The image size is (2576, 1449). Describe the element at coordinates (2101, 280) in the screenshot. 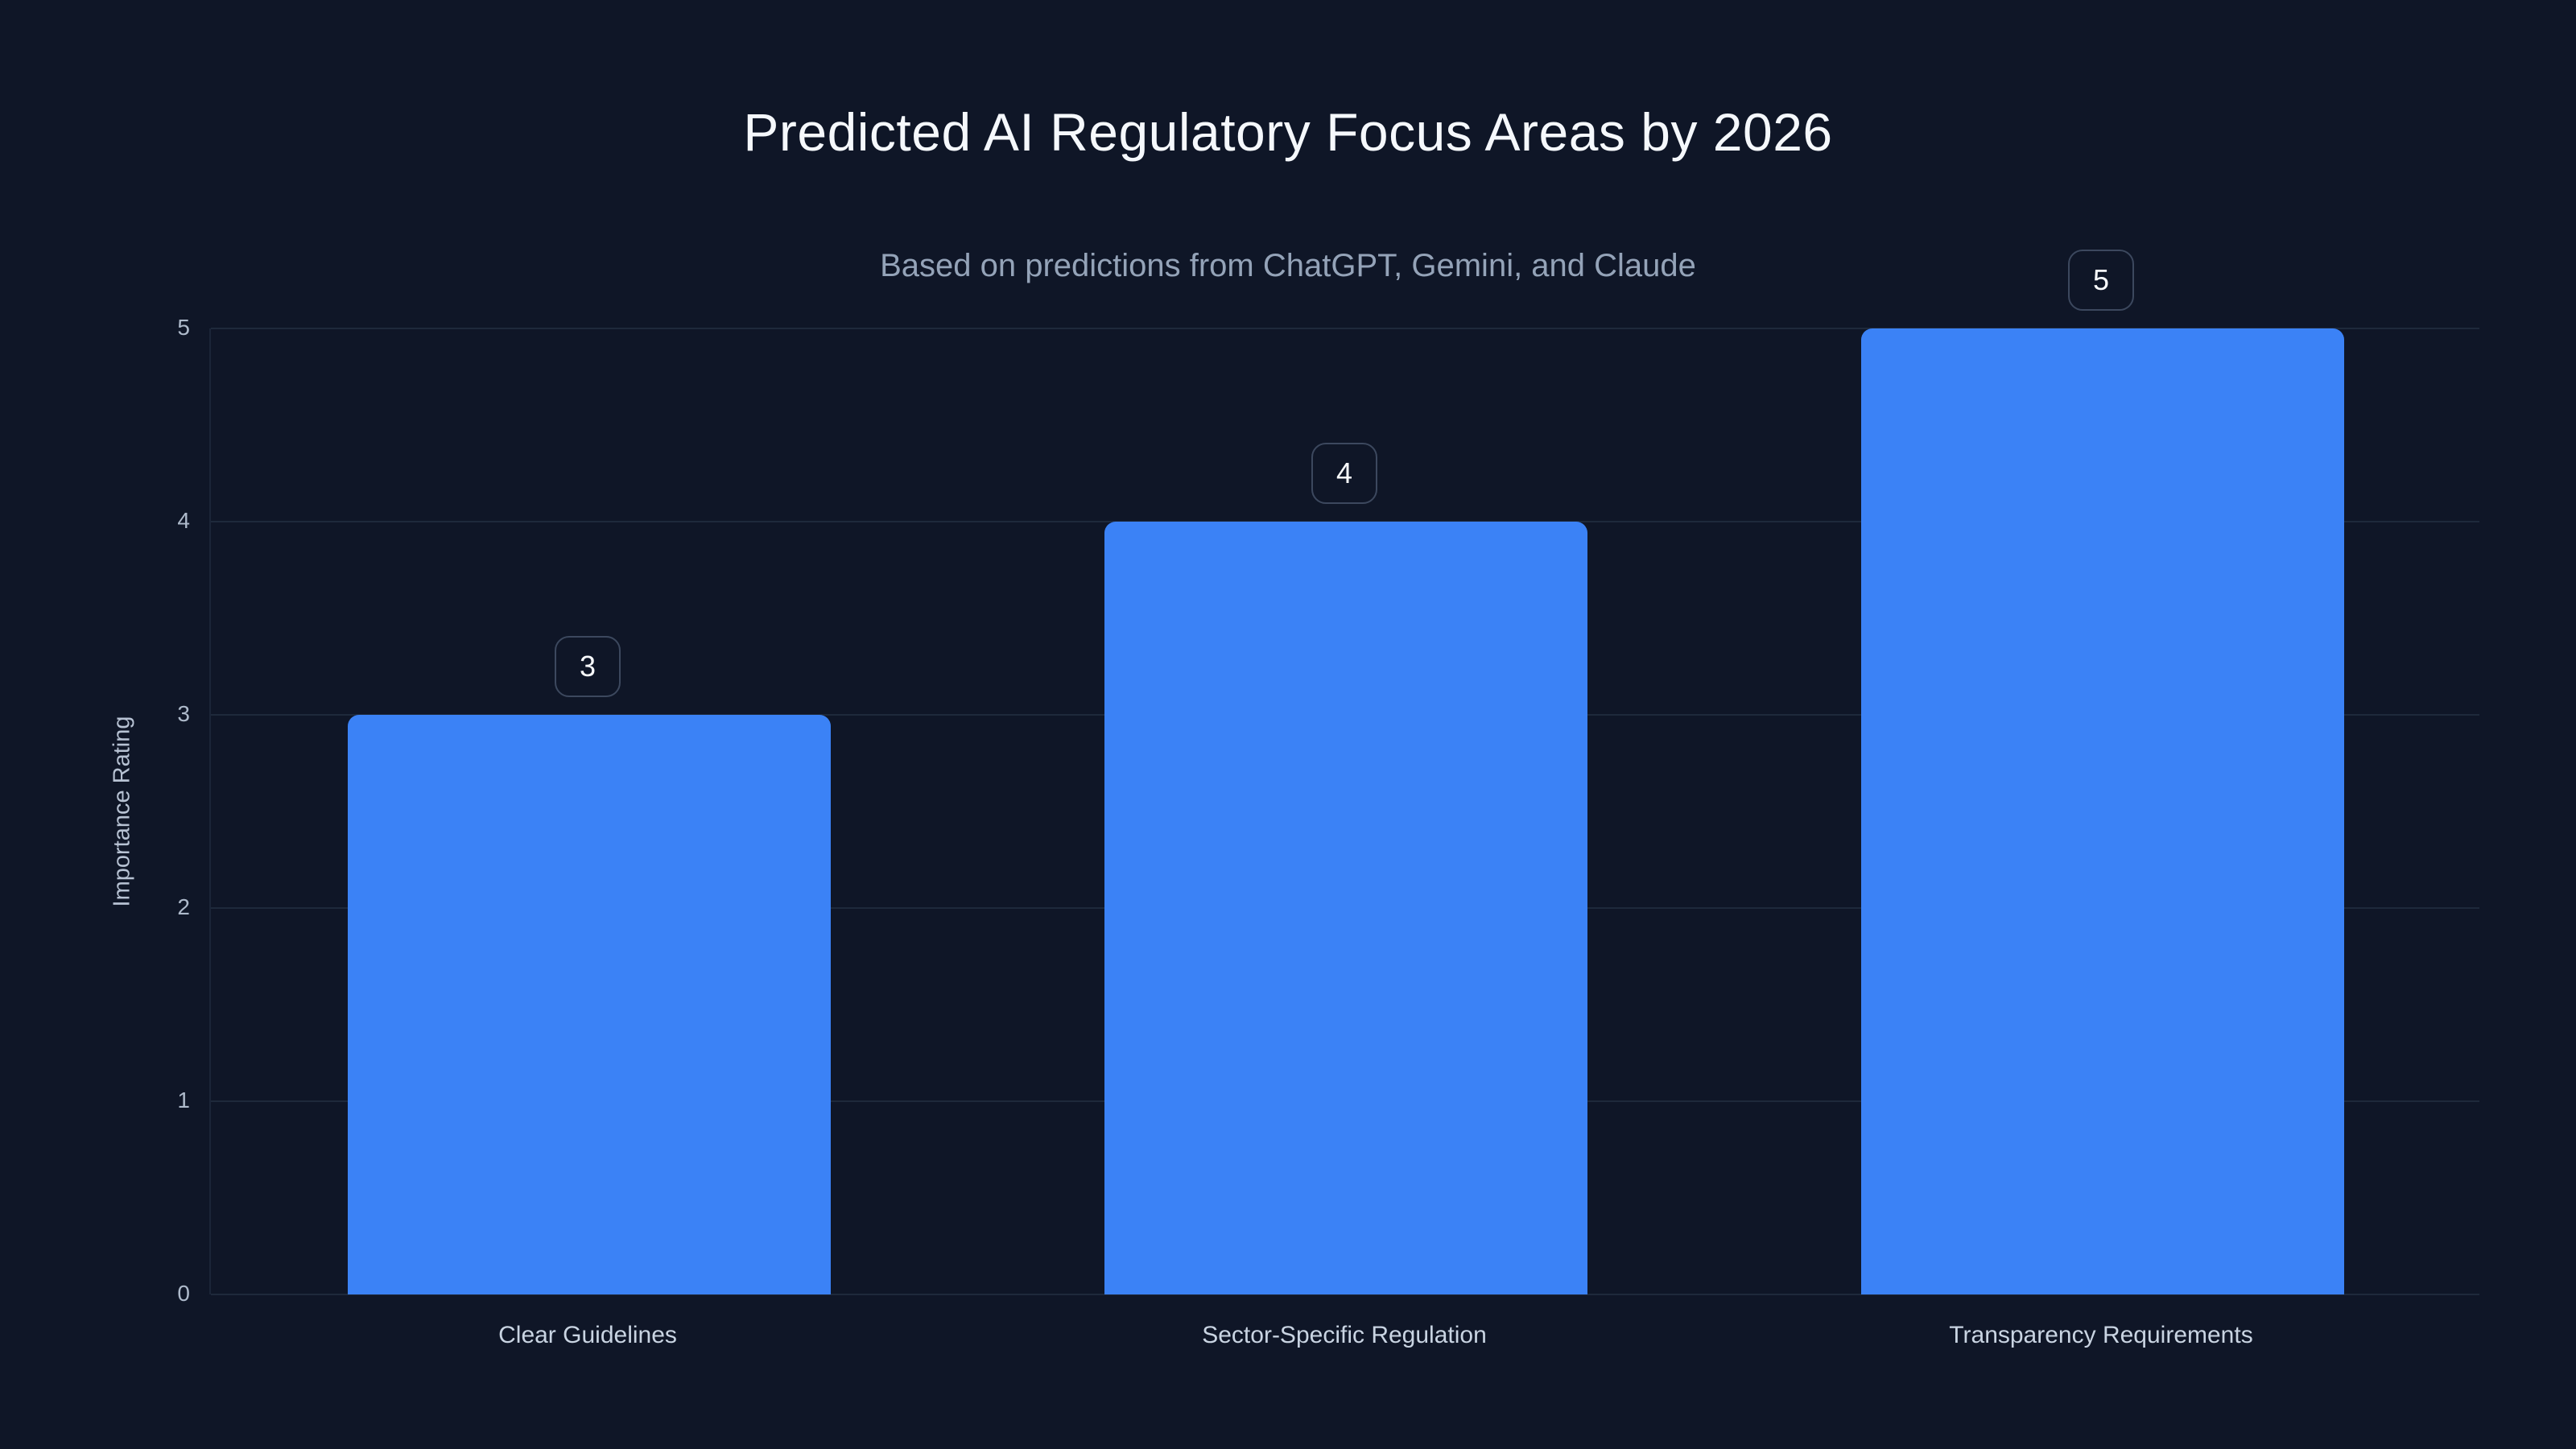

I see `value-badge-transparency-requirements: 5` at that location.